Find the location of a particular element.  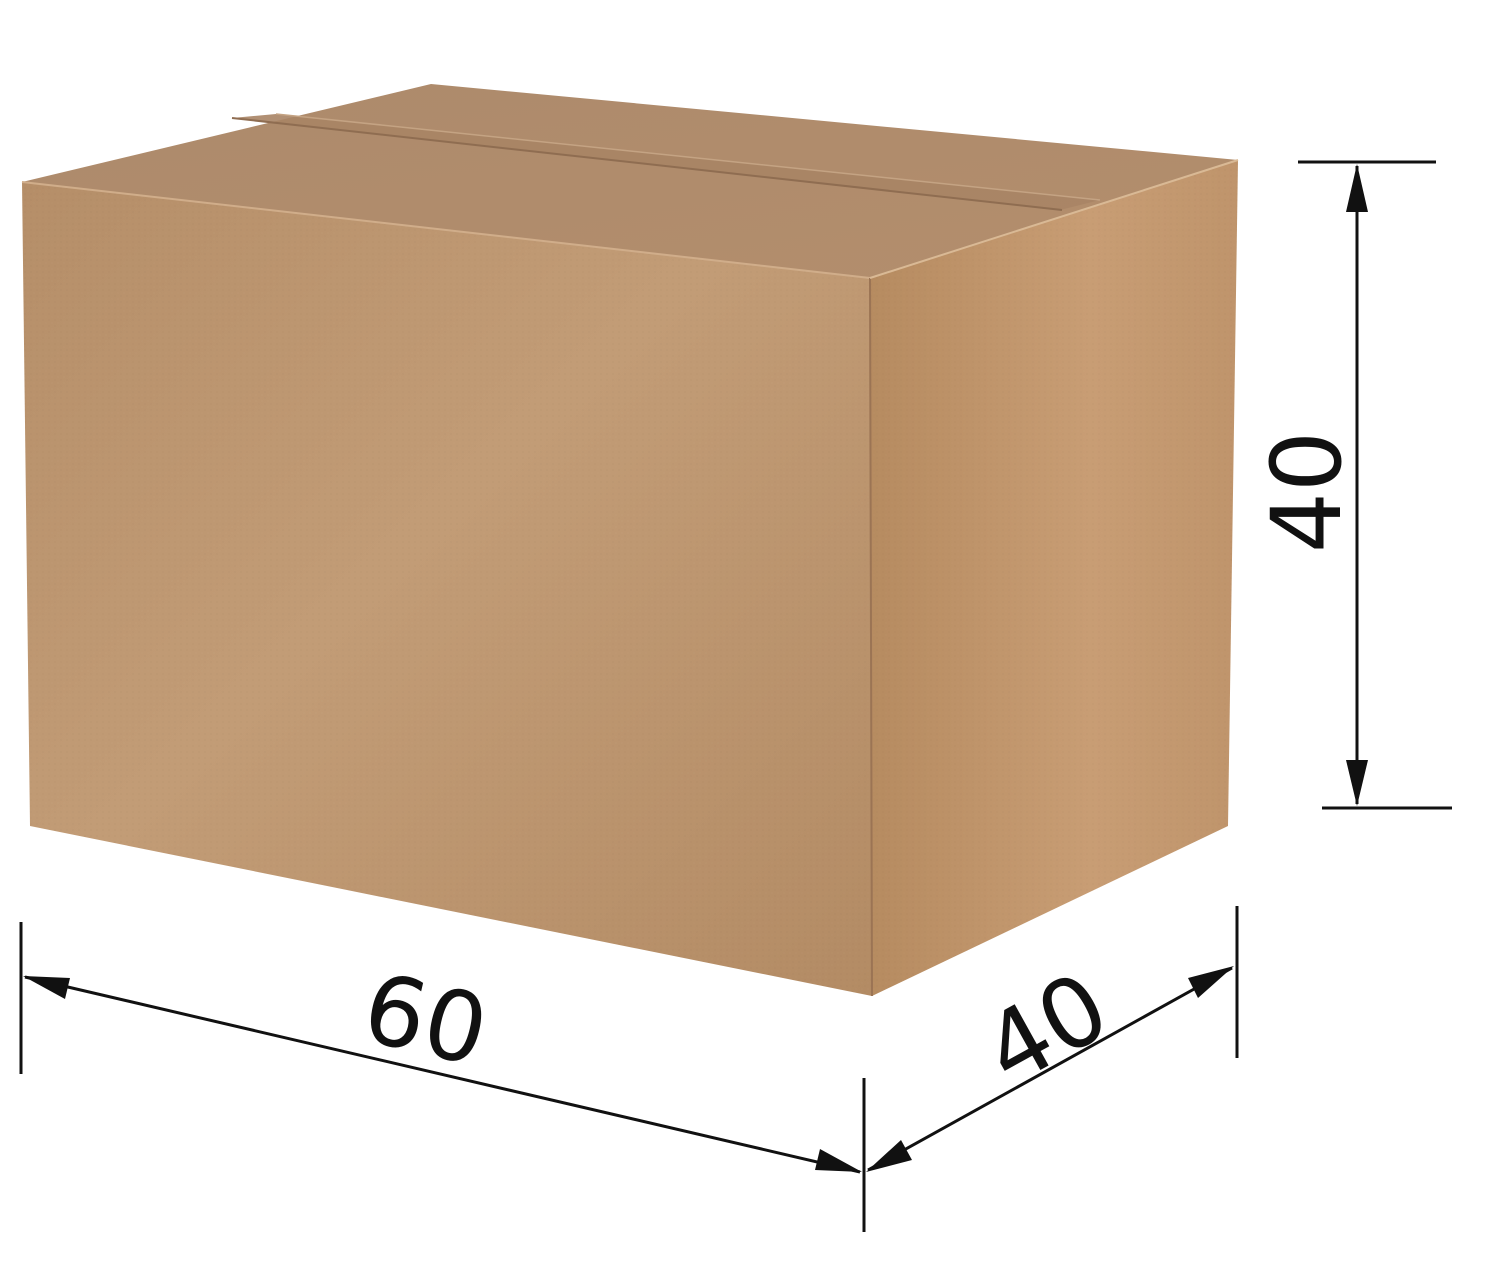

width-dimension-line is located at coordinates (1050, 1069).